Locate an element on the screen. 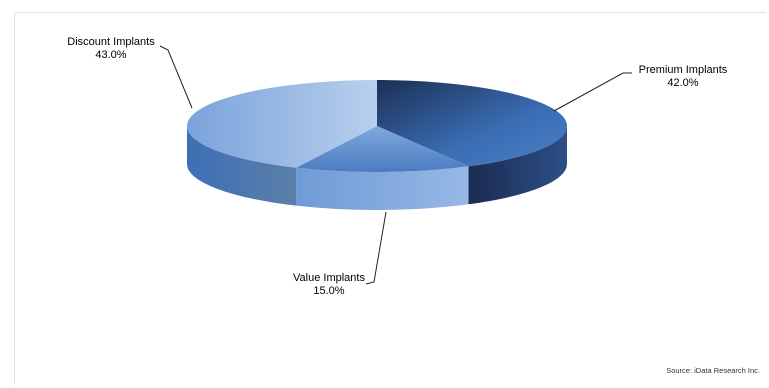  source-note: Source: iData Research Inc. is located at coordinates (713, 370).